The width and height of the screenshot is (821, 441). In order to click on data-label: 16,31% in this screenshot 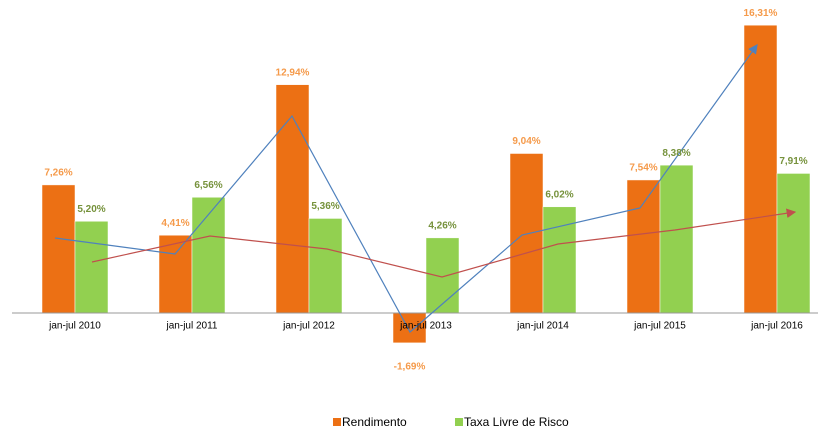, I will do `click(761, 13)`.